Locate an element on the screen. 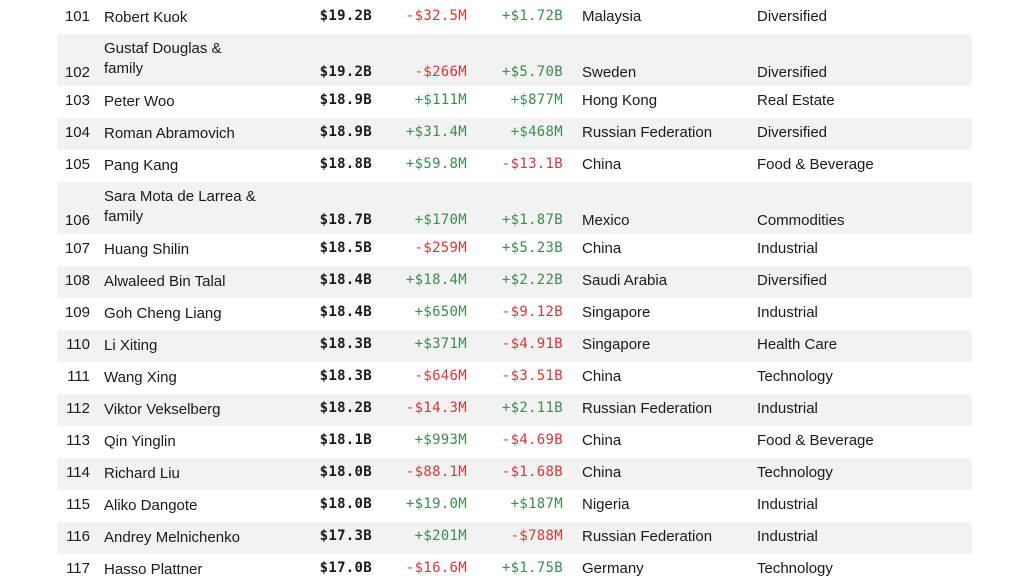 The image size is (1024, 588). industry-cell: Health Care is located at coordinates (797, 344).